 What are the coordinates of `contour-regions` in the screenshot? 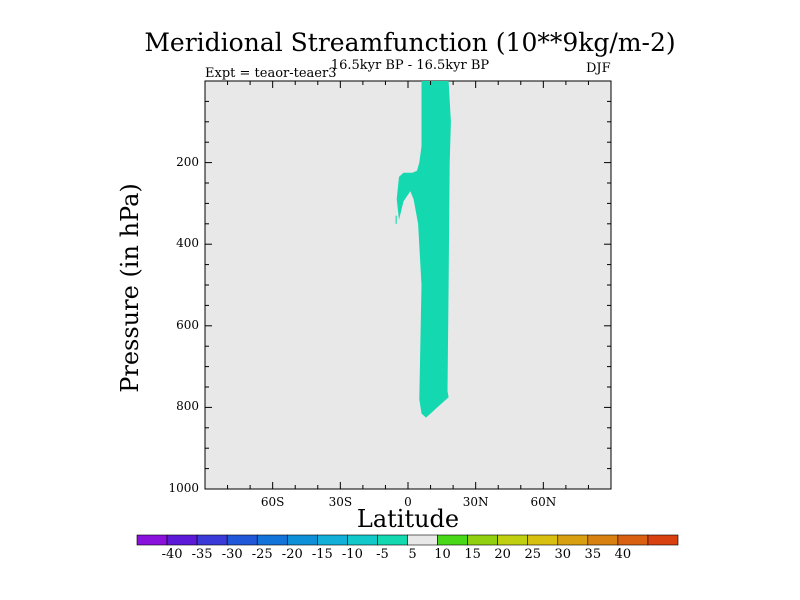 It's located at (423, 249).